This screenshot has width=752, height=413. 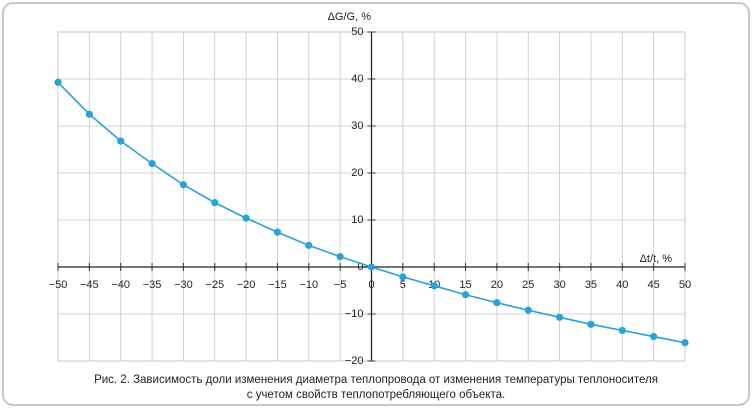 What do you see at coordinates (277, 285) in the screenshot?
I see `x-tick-label: −15` at bounding box center [277, 285].